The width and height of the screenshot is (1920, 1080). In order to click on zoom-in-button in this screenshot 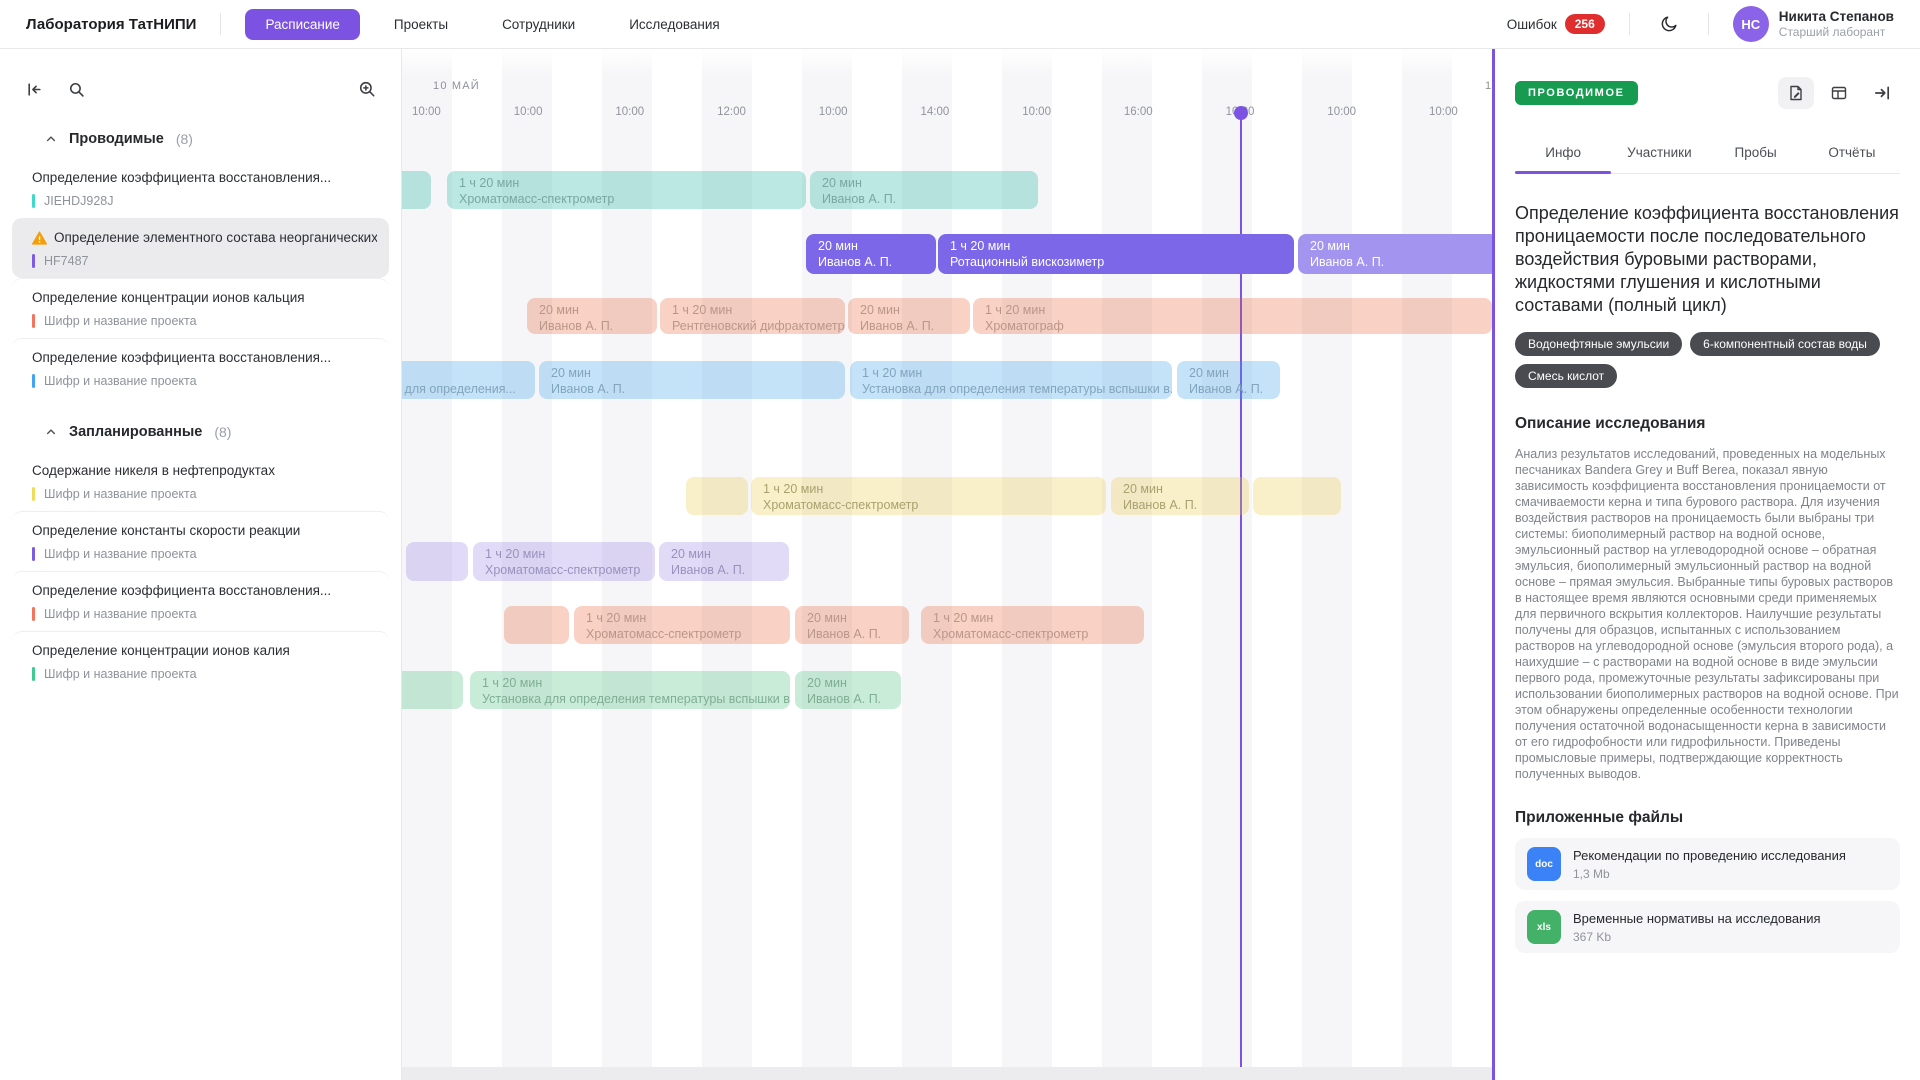, I will do `click(367, 89)`.